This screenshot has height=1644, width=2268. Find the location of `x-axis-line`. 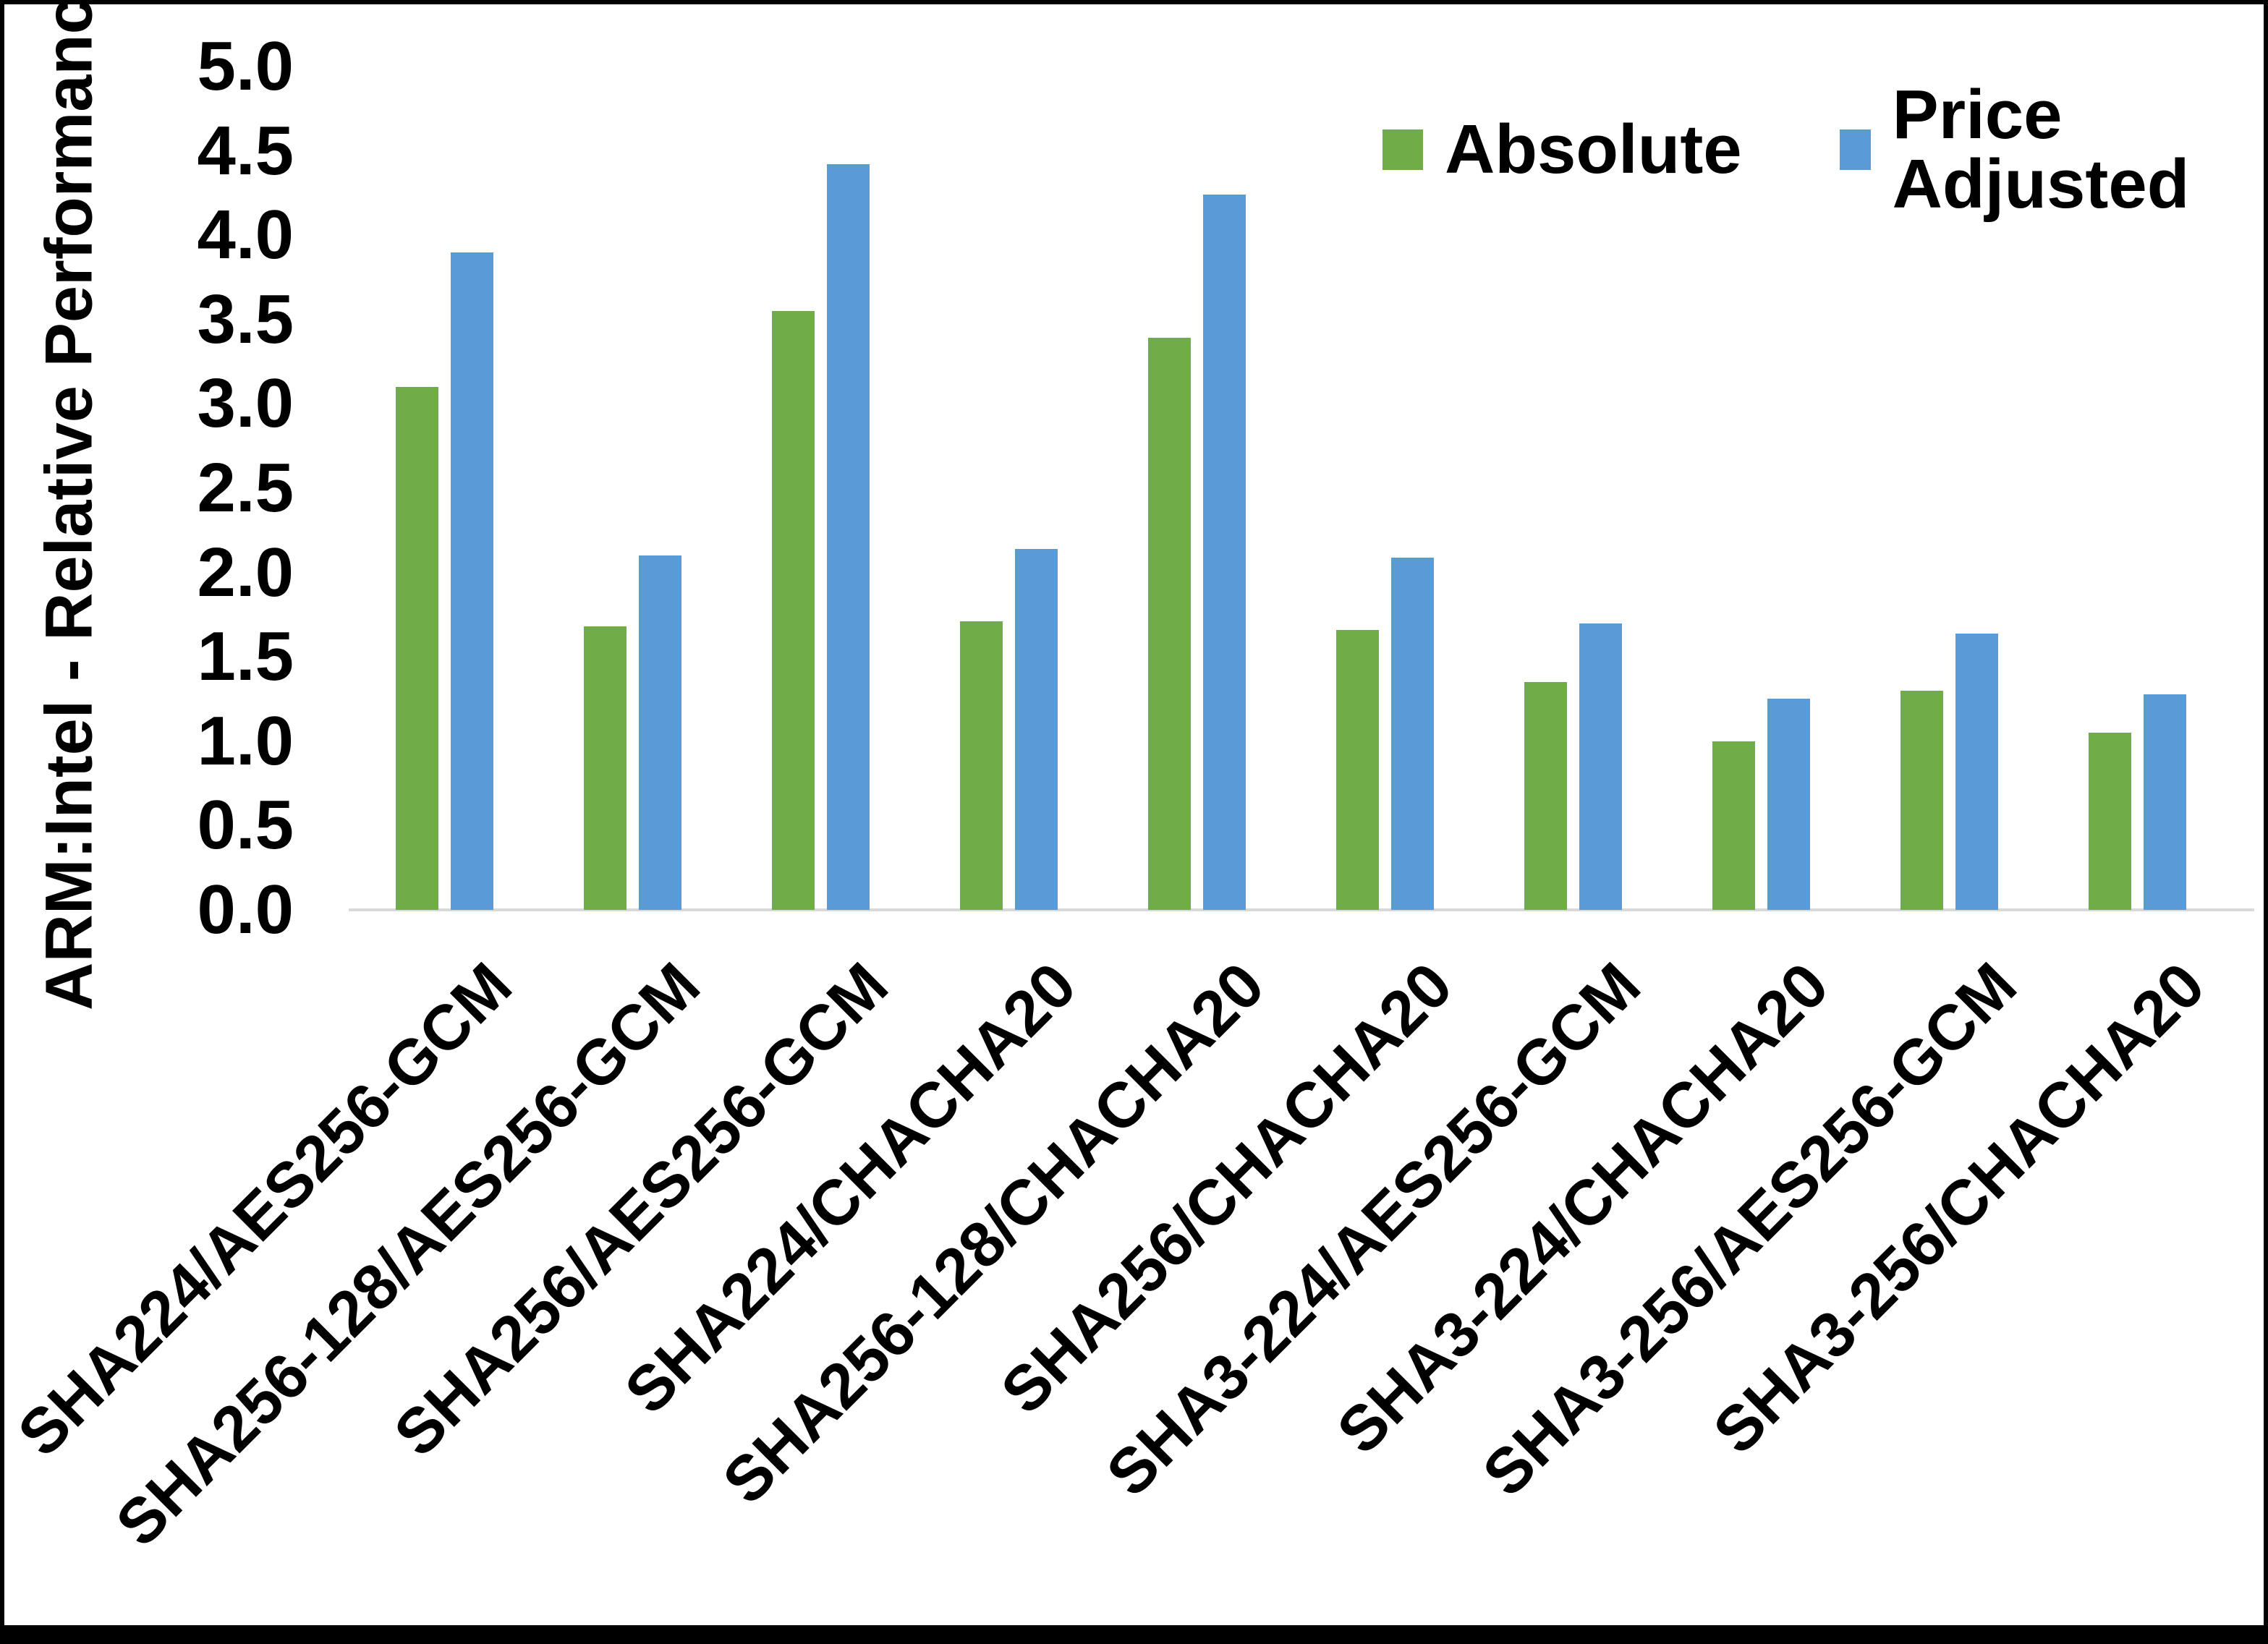

x-axis-line is located at coordinates (1301, 909).